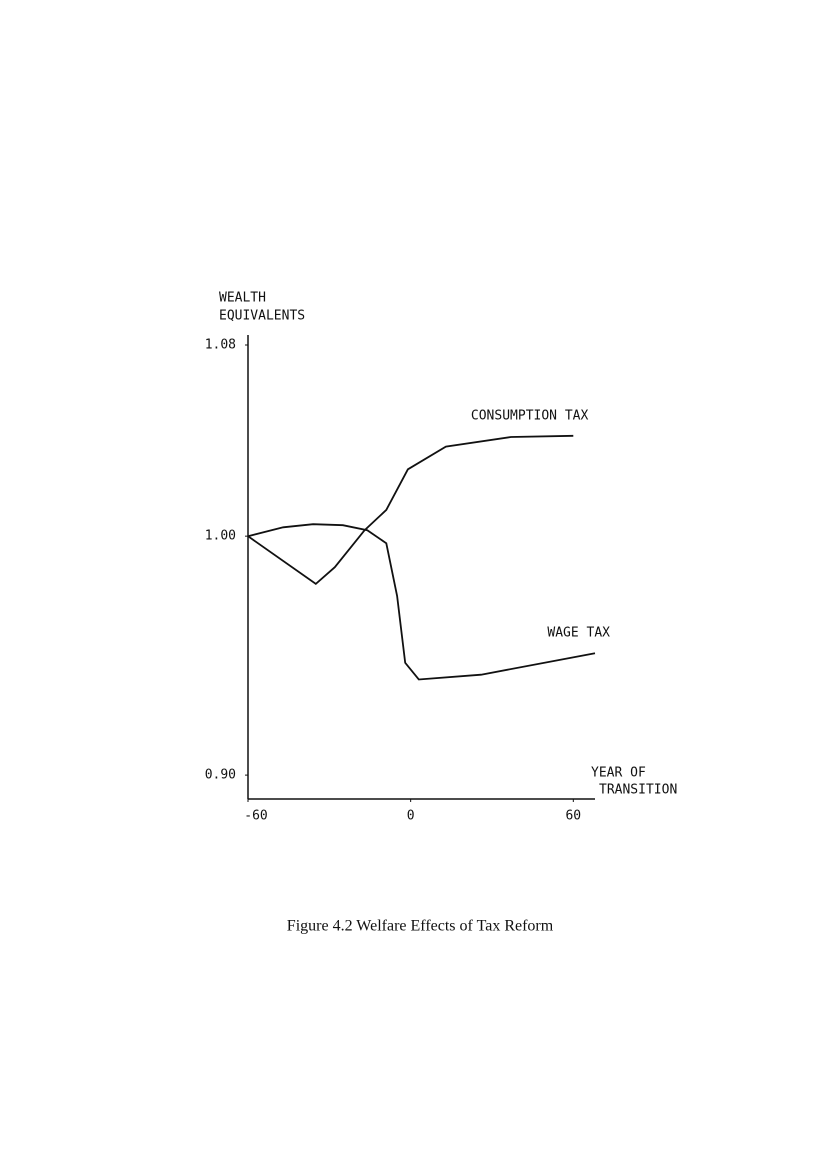  Describe the element at coordinates (638, 790) in the screenshot. I see `x-axis-title: TRANSITION` at that location.